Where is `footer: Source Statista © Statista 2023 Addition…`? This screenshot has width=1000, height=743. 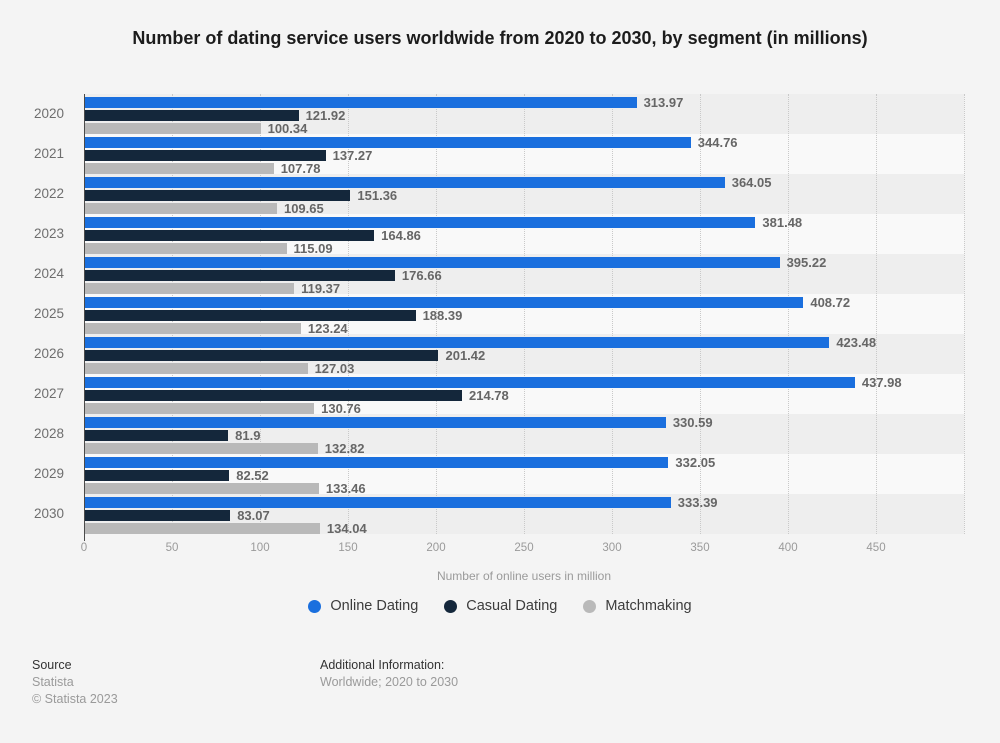 footer: Source Statista © Statista 2023 Addition… is located at coordinates (500, 687).